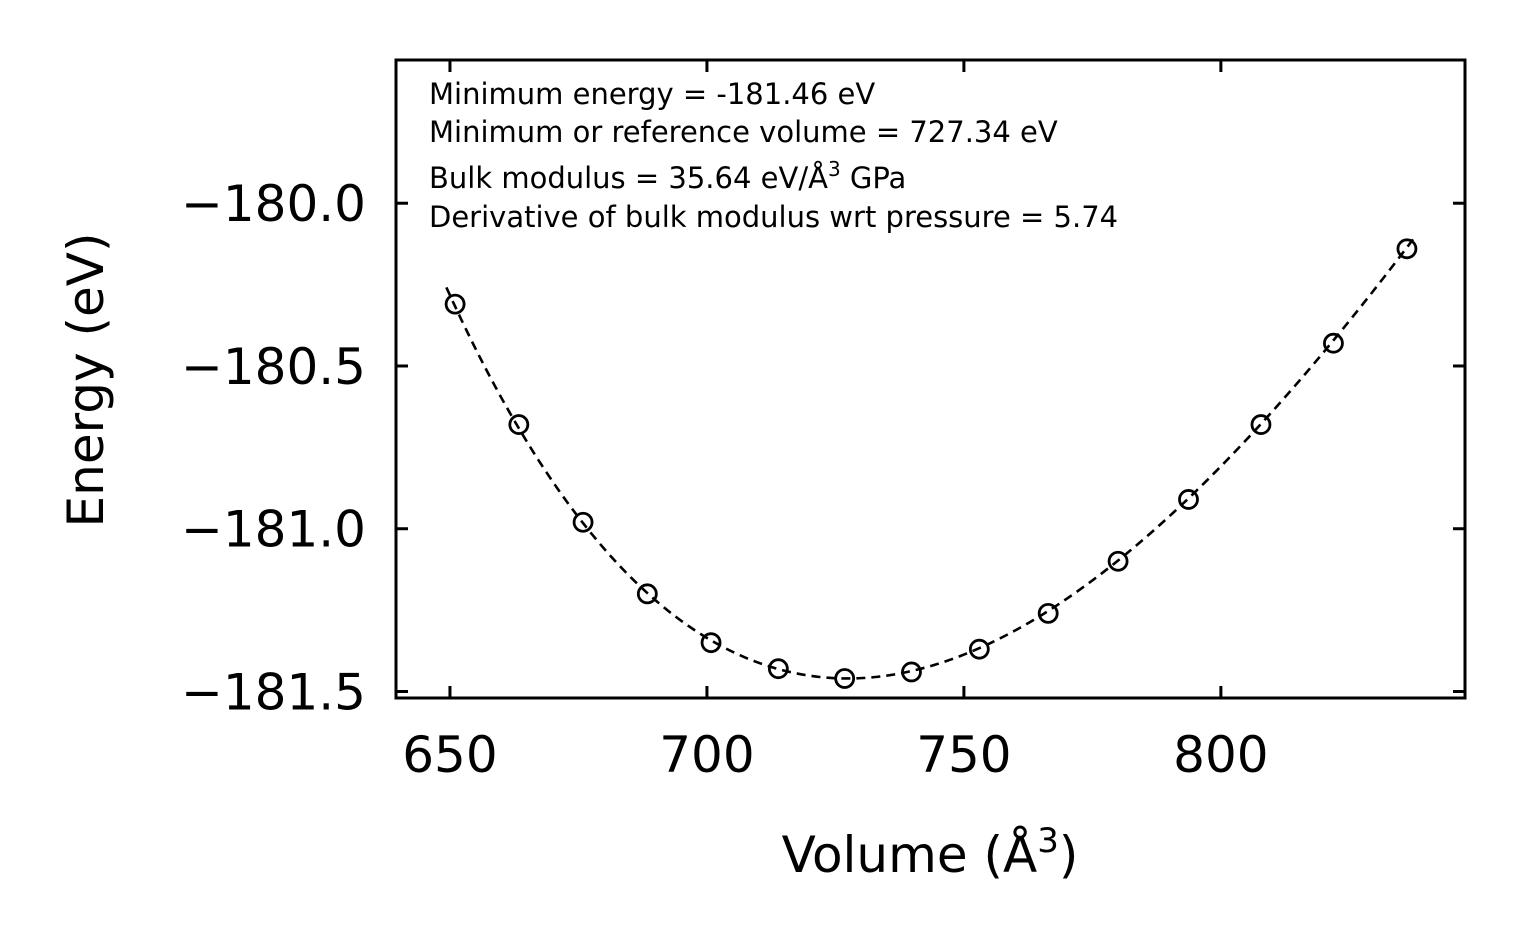  I want to click on y-tick-label: −180.0, so click(273, 204).